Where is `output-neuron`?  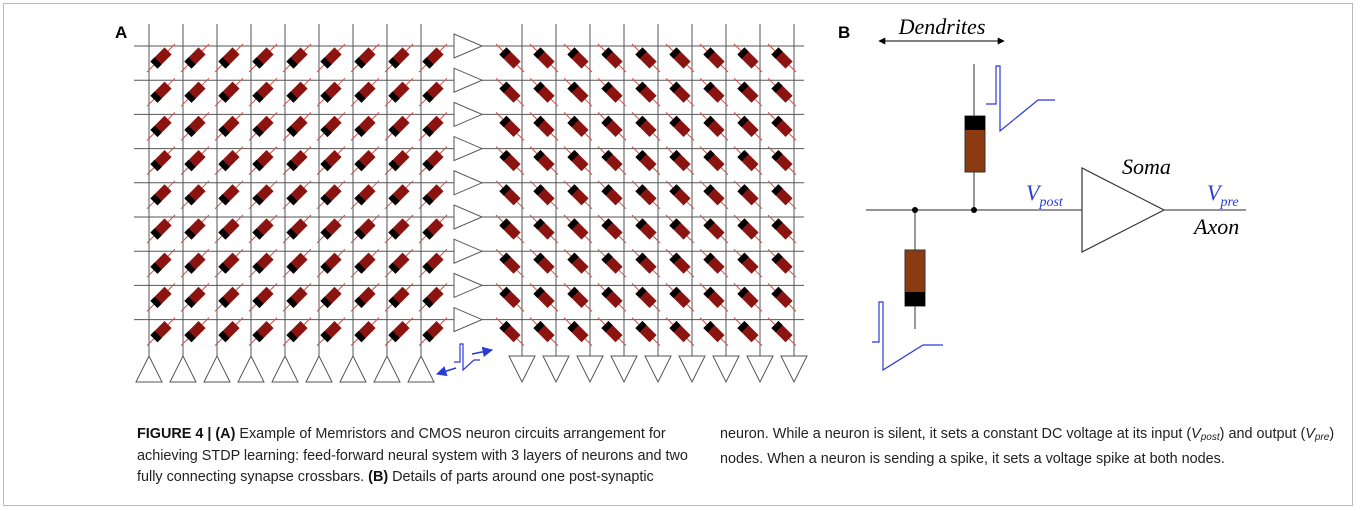 output-neuron is located at coordinates (522, 369).